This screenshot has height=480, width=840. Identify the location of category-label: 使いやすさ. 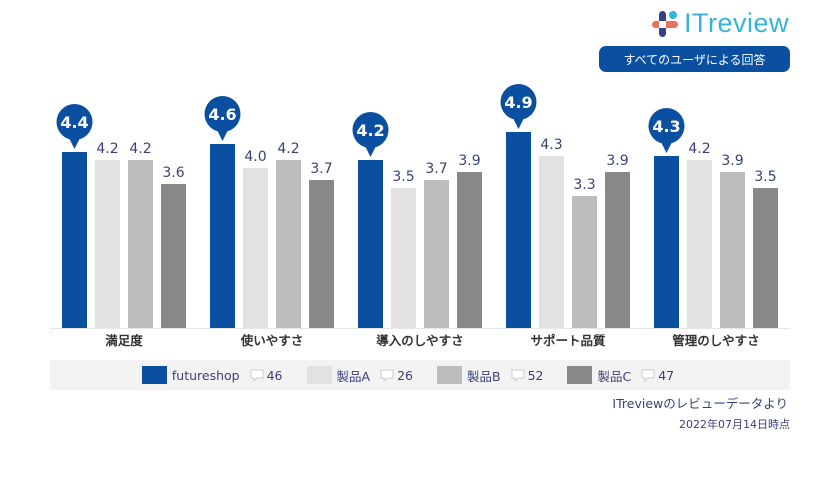
(272, 340).